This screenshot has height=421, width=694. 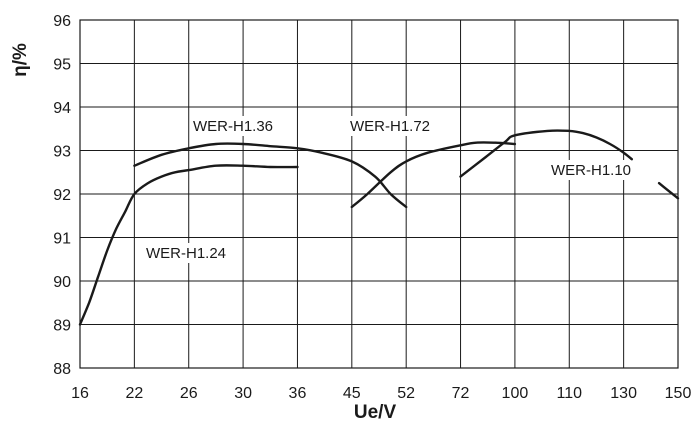 I want to click on series-label: WER-H1.36, so click(x=233, y=126).